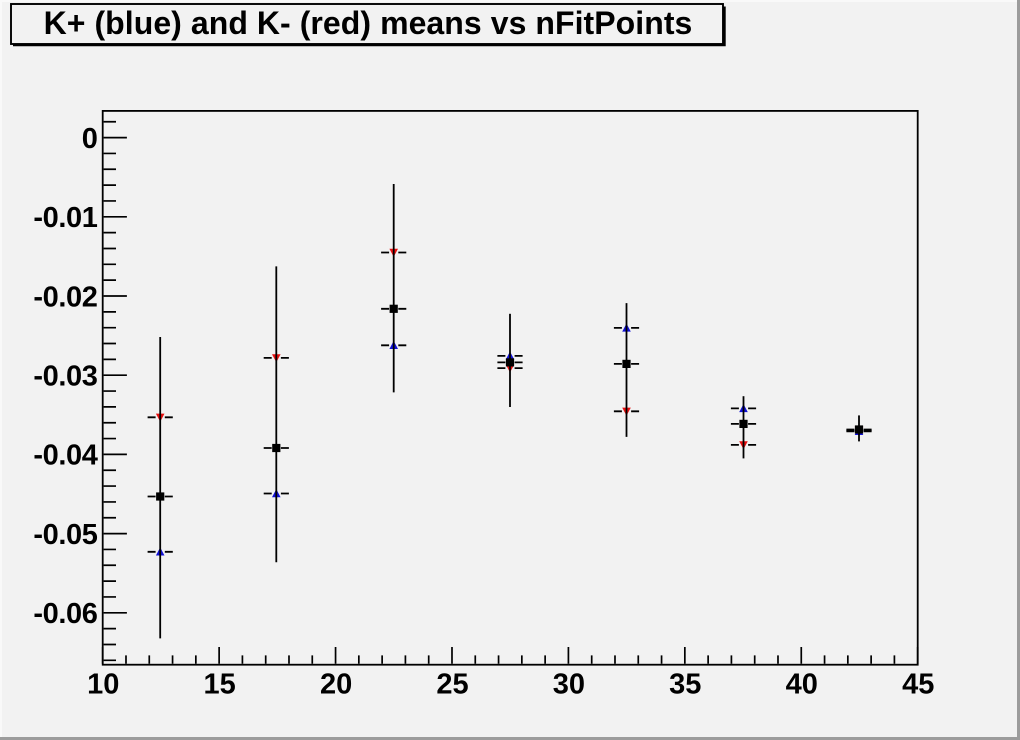  Describe the element at coordinates (802, 685) in the screenshot. I see `svg-text: 40` at that location.